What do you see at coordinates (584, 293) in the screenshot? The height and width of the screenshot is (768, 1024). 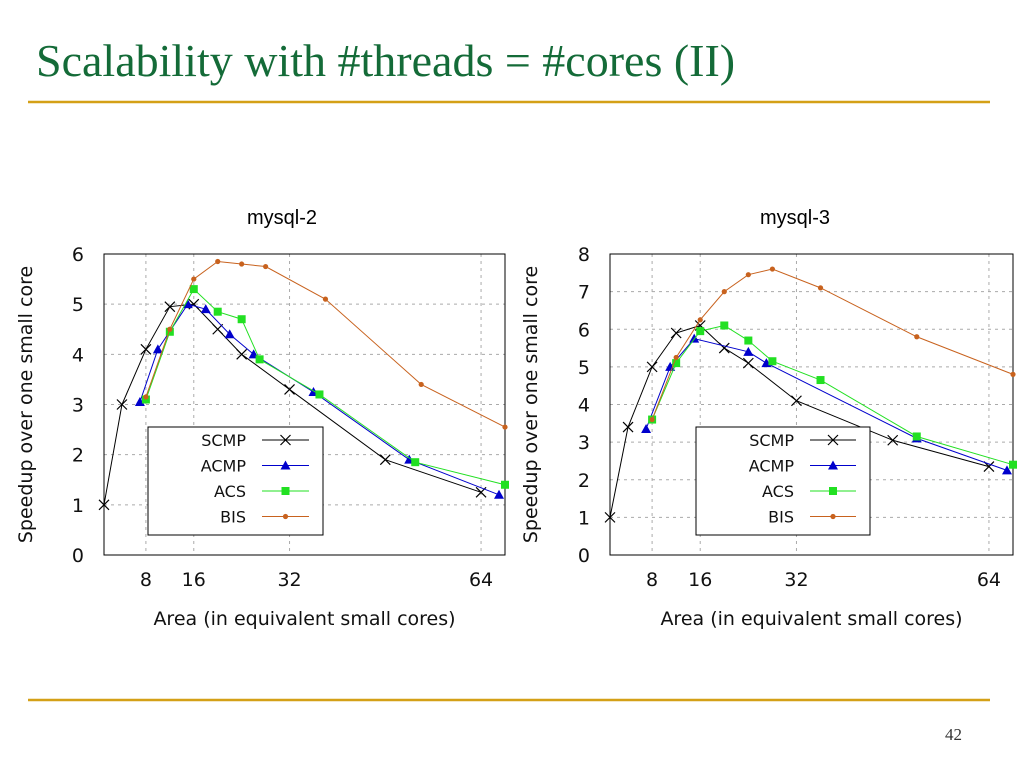 I see `y-tick-label: 7` at bounding box center [584, 293].